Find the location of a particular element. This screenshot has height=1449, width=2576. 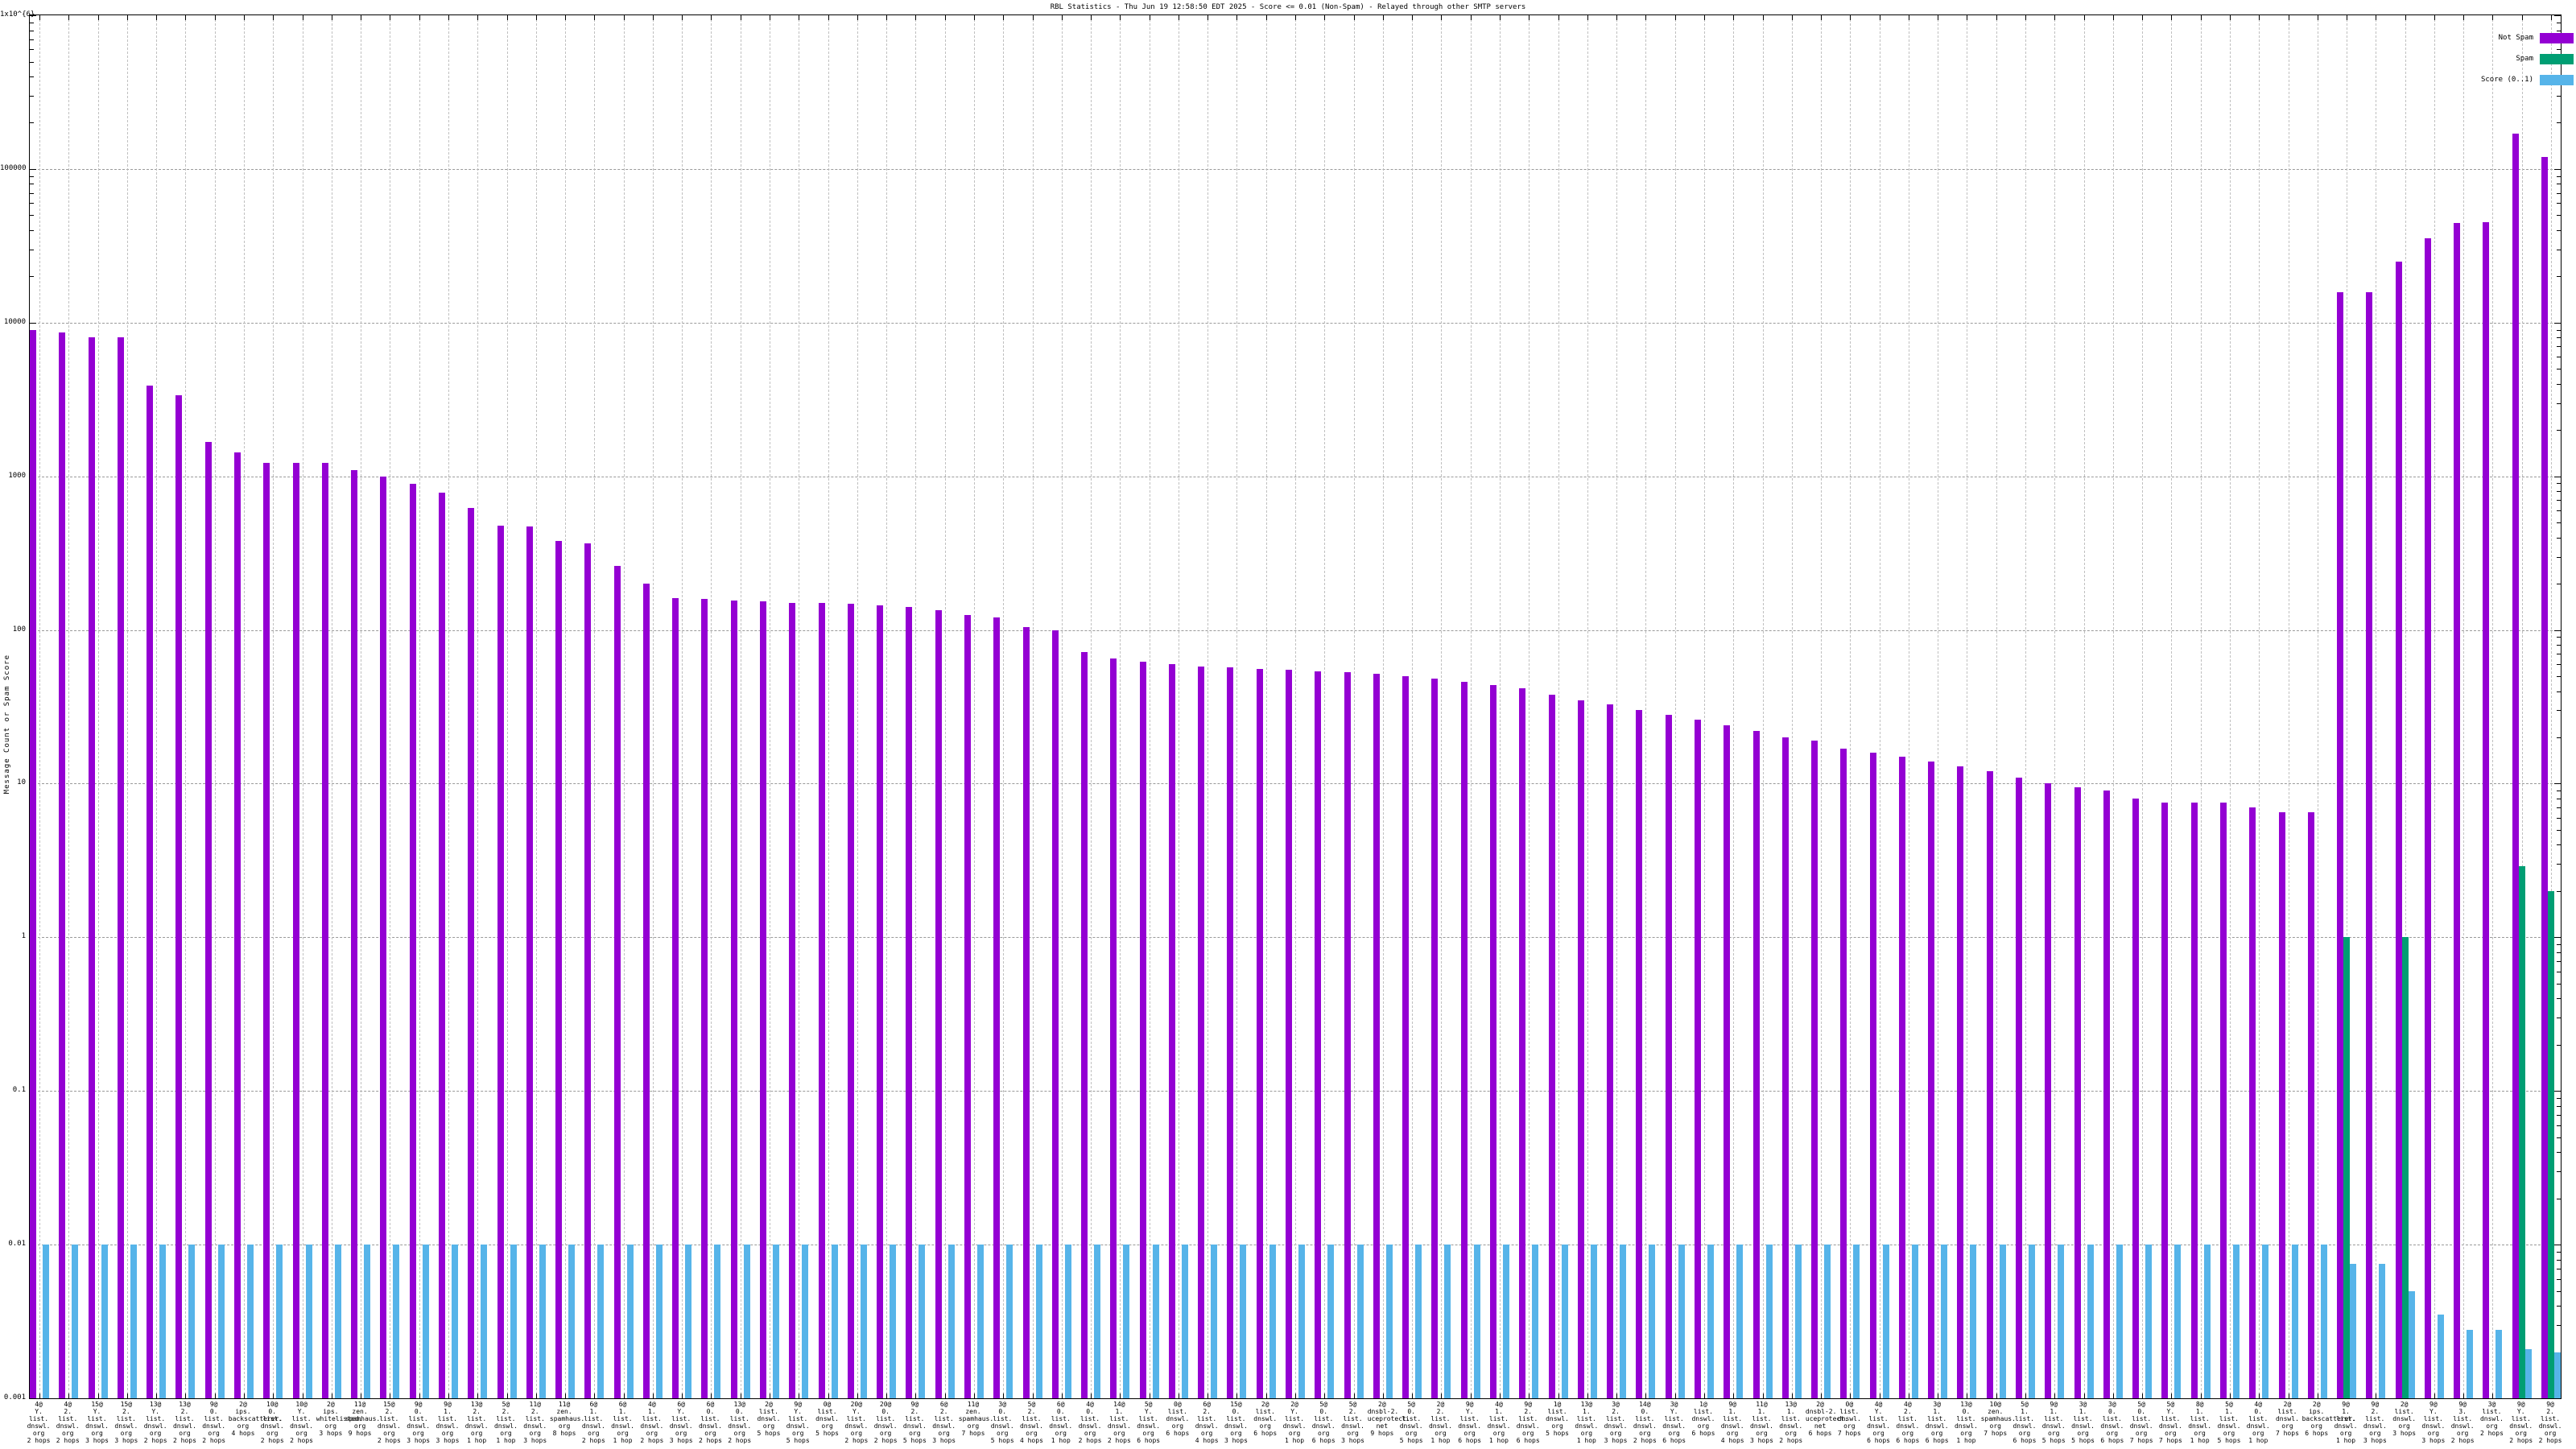

x-tick-label: 1@ list. dnswl. org 6 hops is located at coordinates (1703, 1419).